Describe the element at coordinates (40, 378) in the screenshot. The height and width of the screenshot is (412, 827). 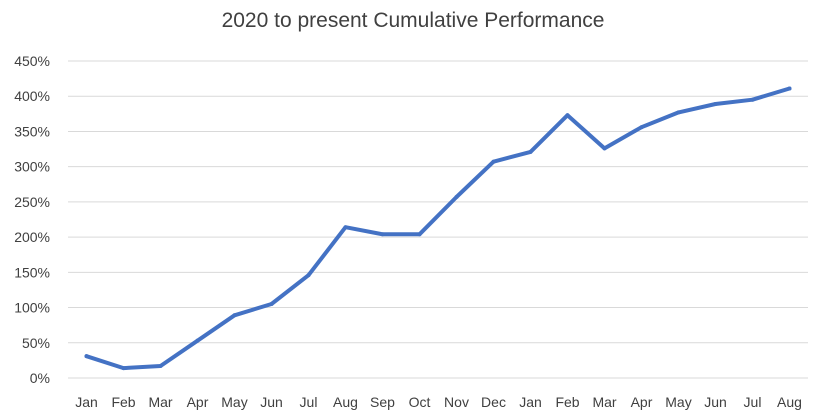
I see `y-tick-label: 0%` at that location.